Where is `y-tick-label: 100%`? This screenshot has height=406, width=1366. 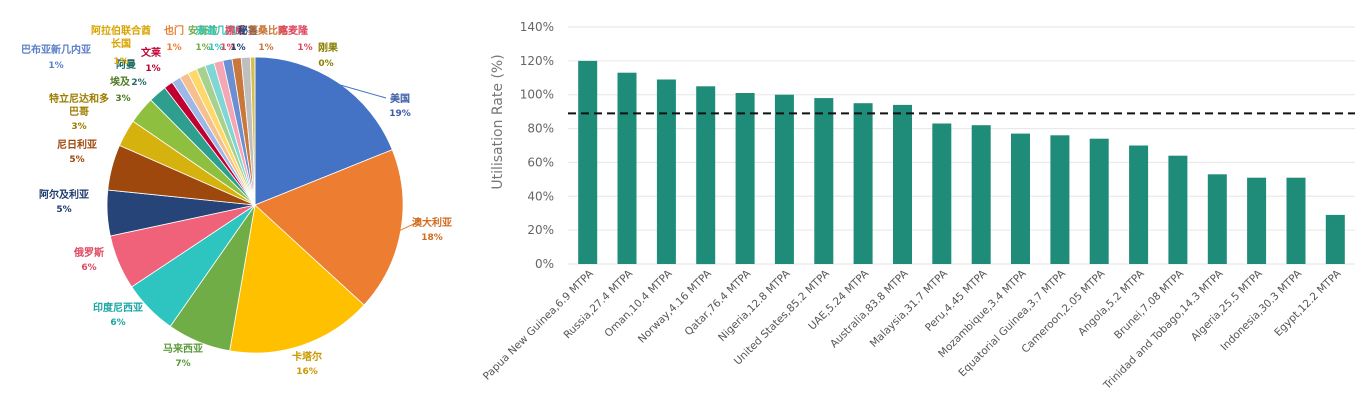
y-tick-label: 100% is located at coordinates (537, 95).